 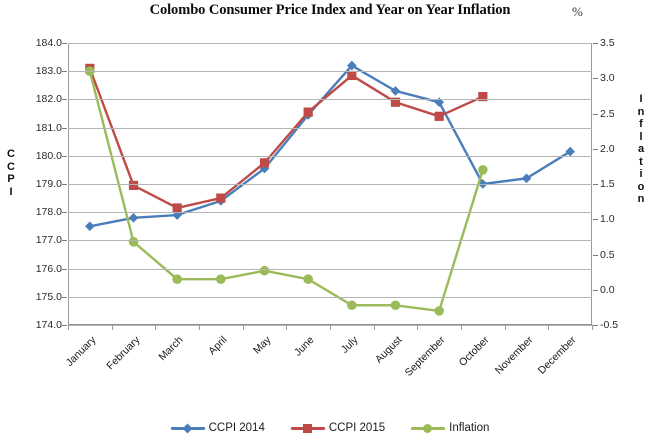 I want to click on x-axis-tick-label: December, so click(x=557, y=355).